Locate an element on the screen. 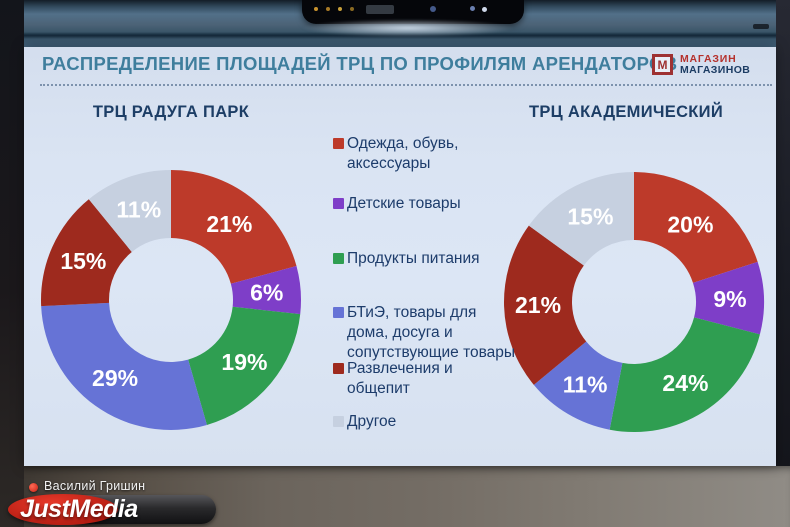 Image resolution: width=790 pixels, height=527 pixels. slice-label: 20% is located at coordinates (690, 224).